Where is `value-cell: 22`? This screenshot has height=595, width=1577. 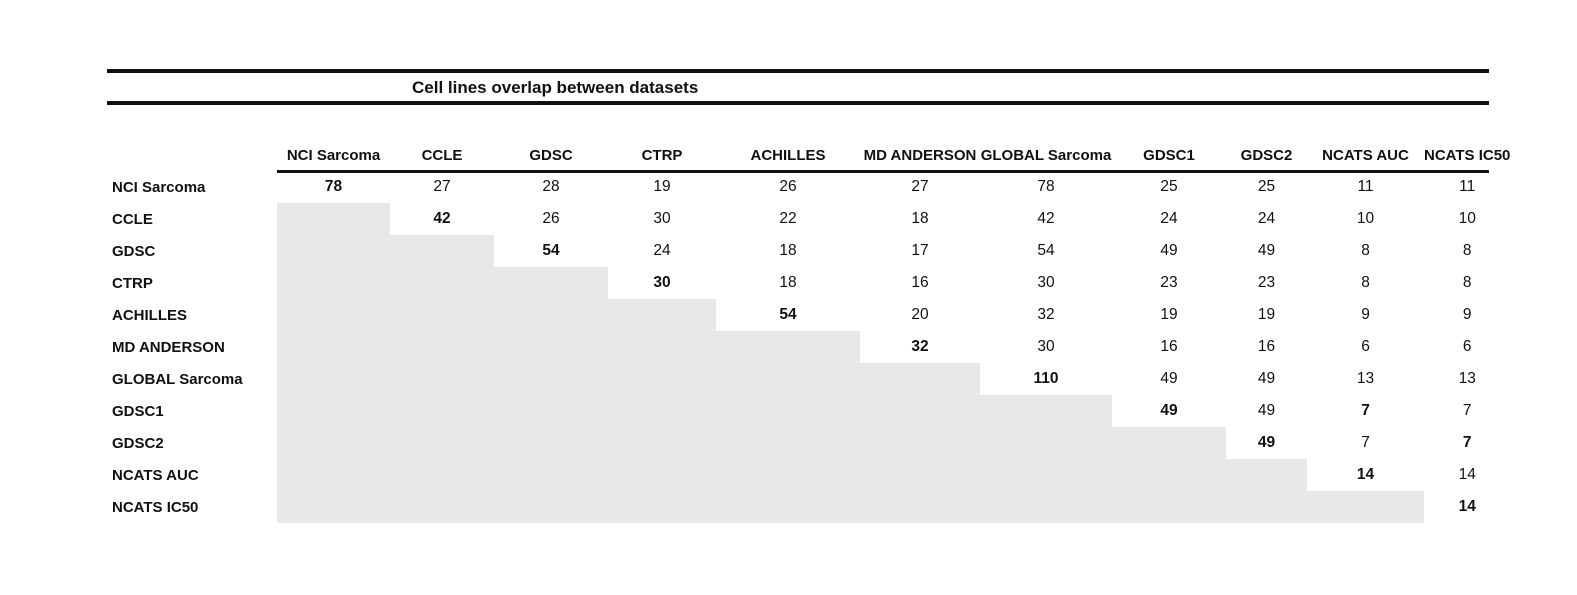
value-cell: 22 is located at coordinates (788, 218).